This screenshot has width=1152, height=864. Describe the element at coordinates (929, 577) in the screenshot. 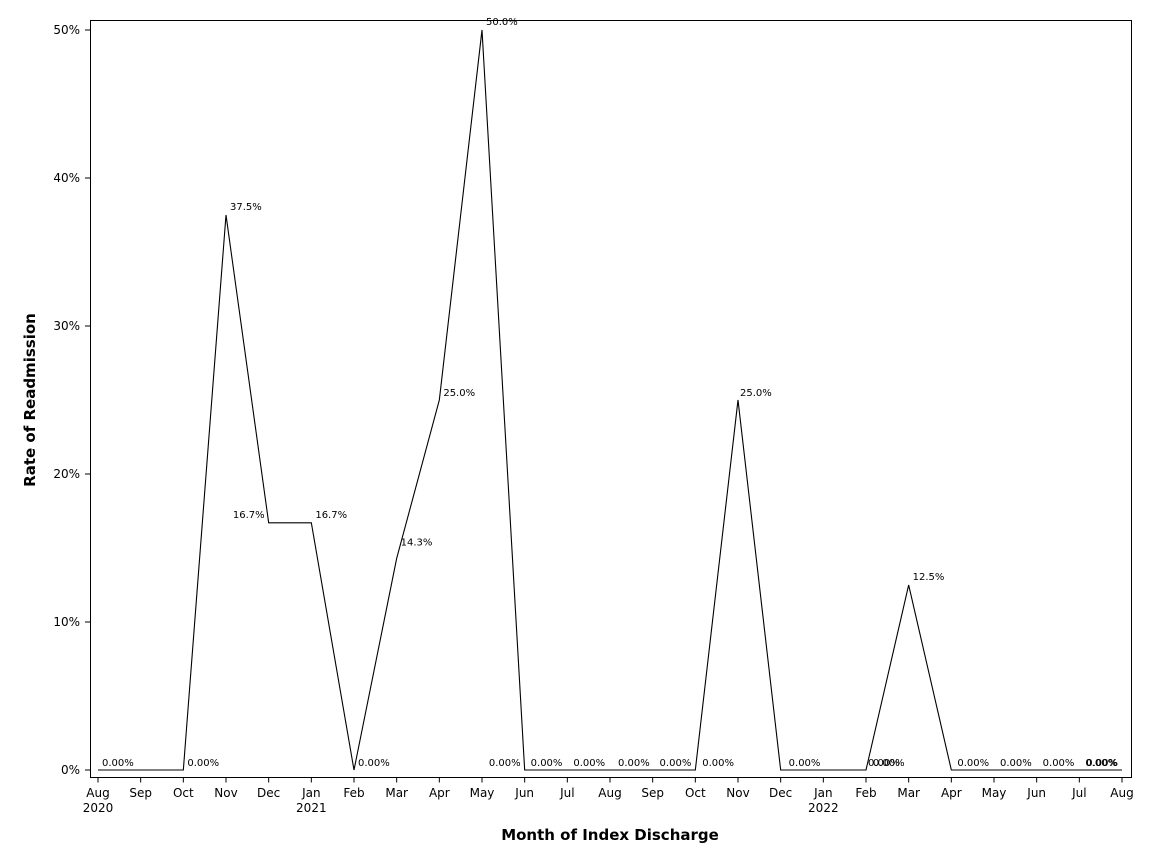

I see `data-label: 12.5%` at that location.